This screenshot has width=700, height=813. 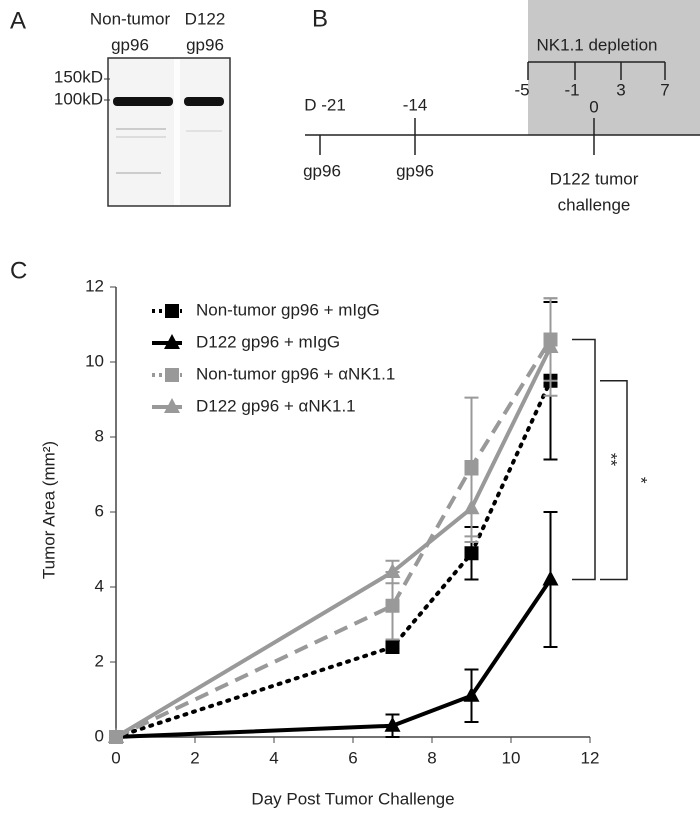 I want to click on marker-label: 150kD, so click(x=78, y=76).